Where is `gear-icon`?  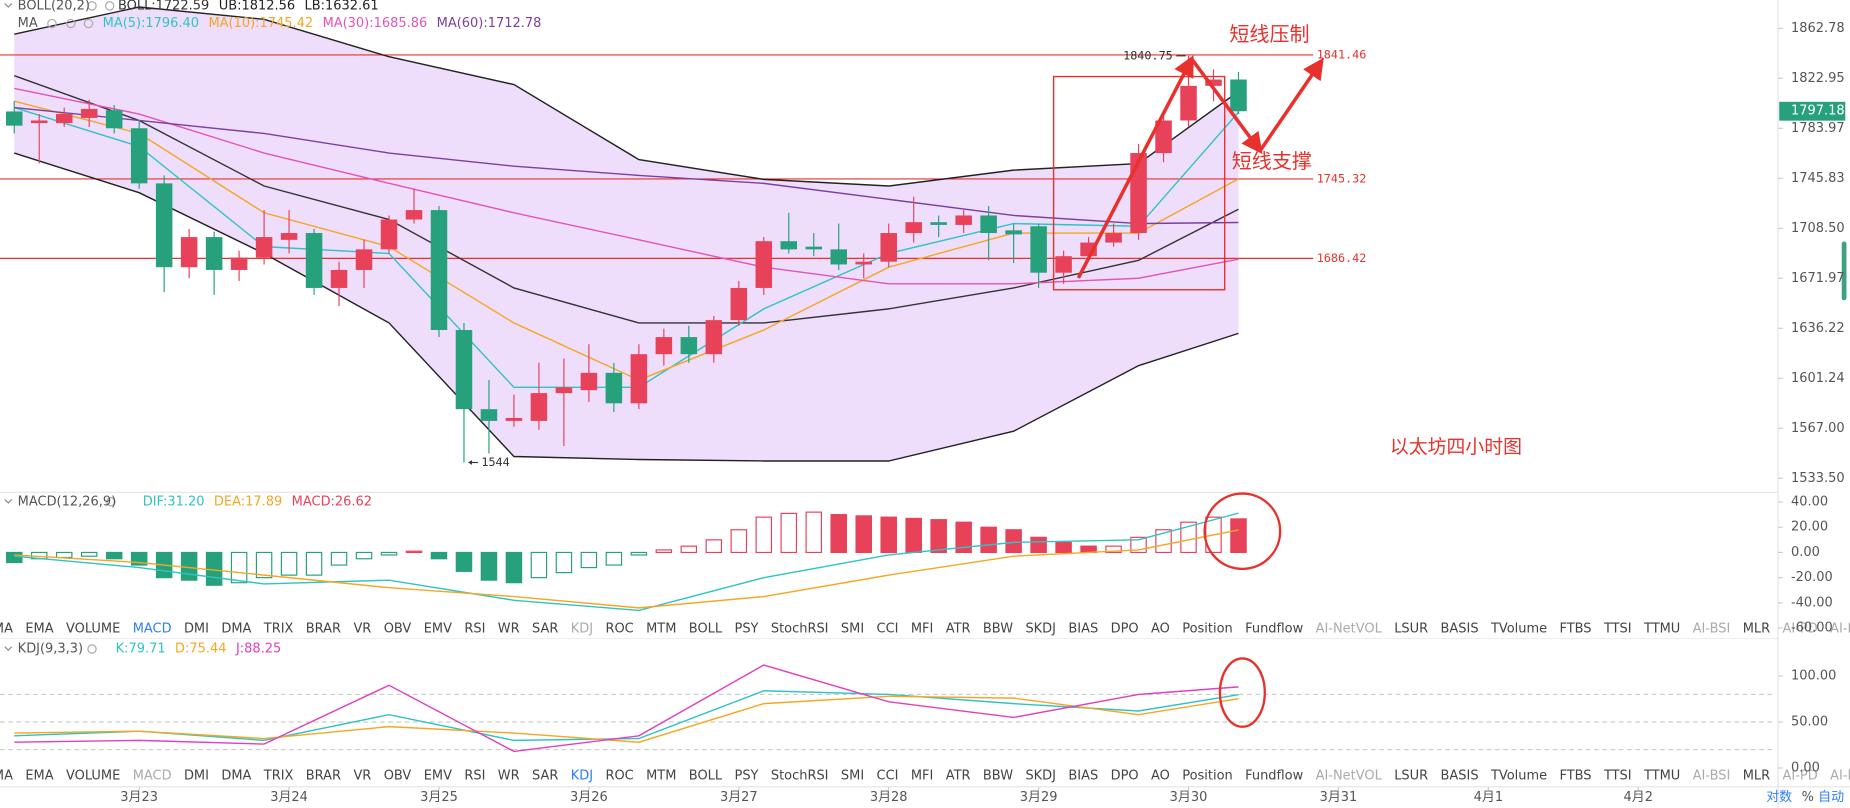
gear-icon is located at coordinates (111, 502).